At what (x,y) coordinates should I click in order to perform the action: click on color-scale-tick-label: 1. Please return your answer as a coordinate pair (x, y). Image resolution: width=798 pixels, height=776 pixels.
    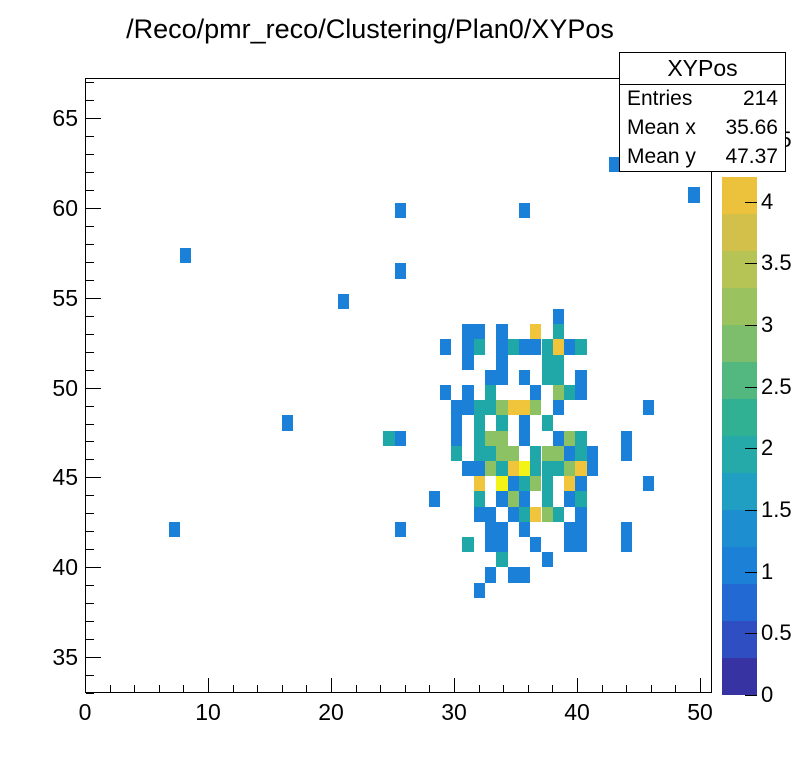
    Looking at the image, I should click on (767, 571).